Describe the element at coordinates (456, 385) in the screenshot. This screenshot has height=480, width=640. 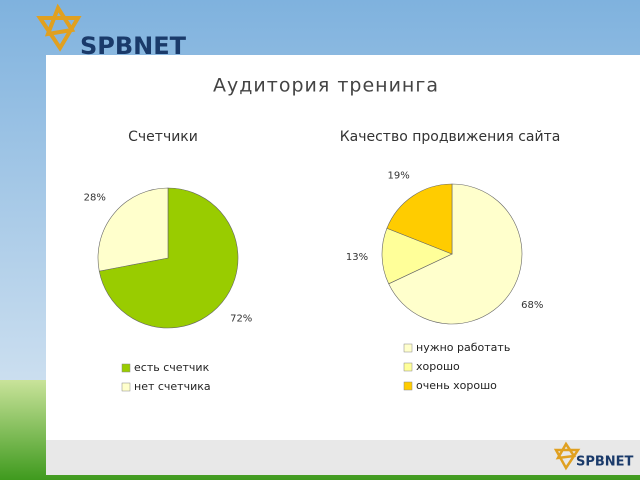
I see `legend-label: очень хорошо` at that location.